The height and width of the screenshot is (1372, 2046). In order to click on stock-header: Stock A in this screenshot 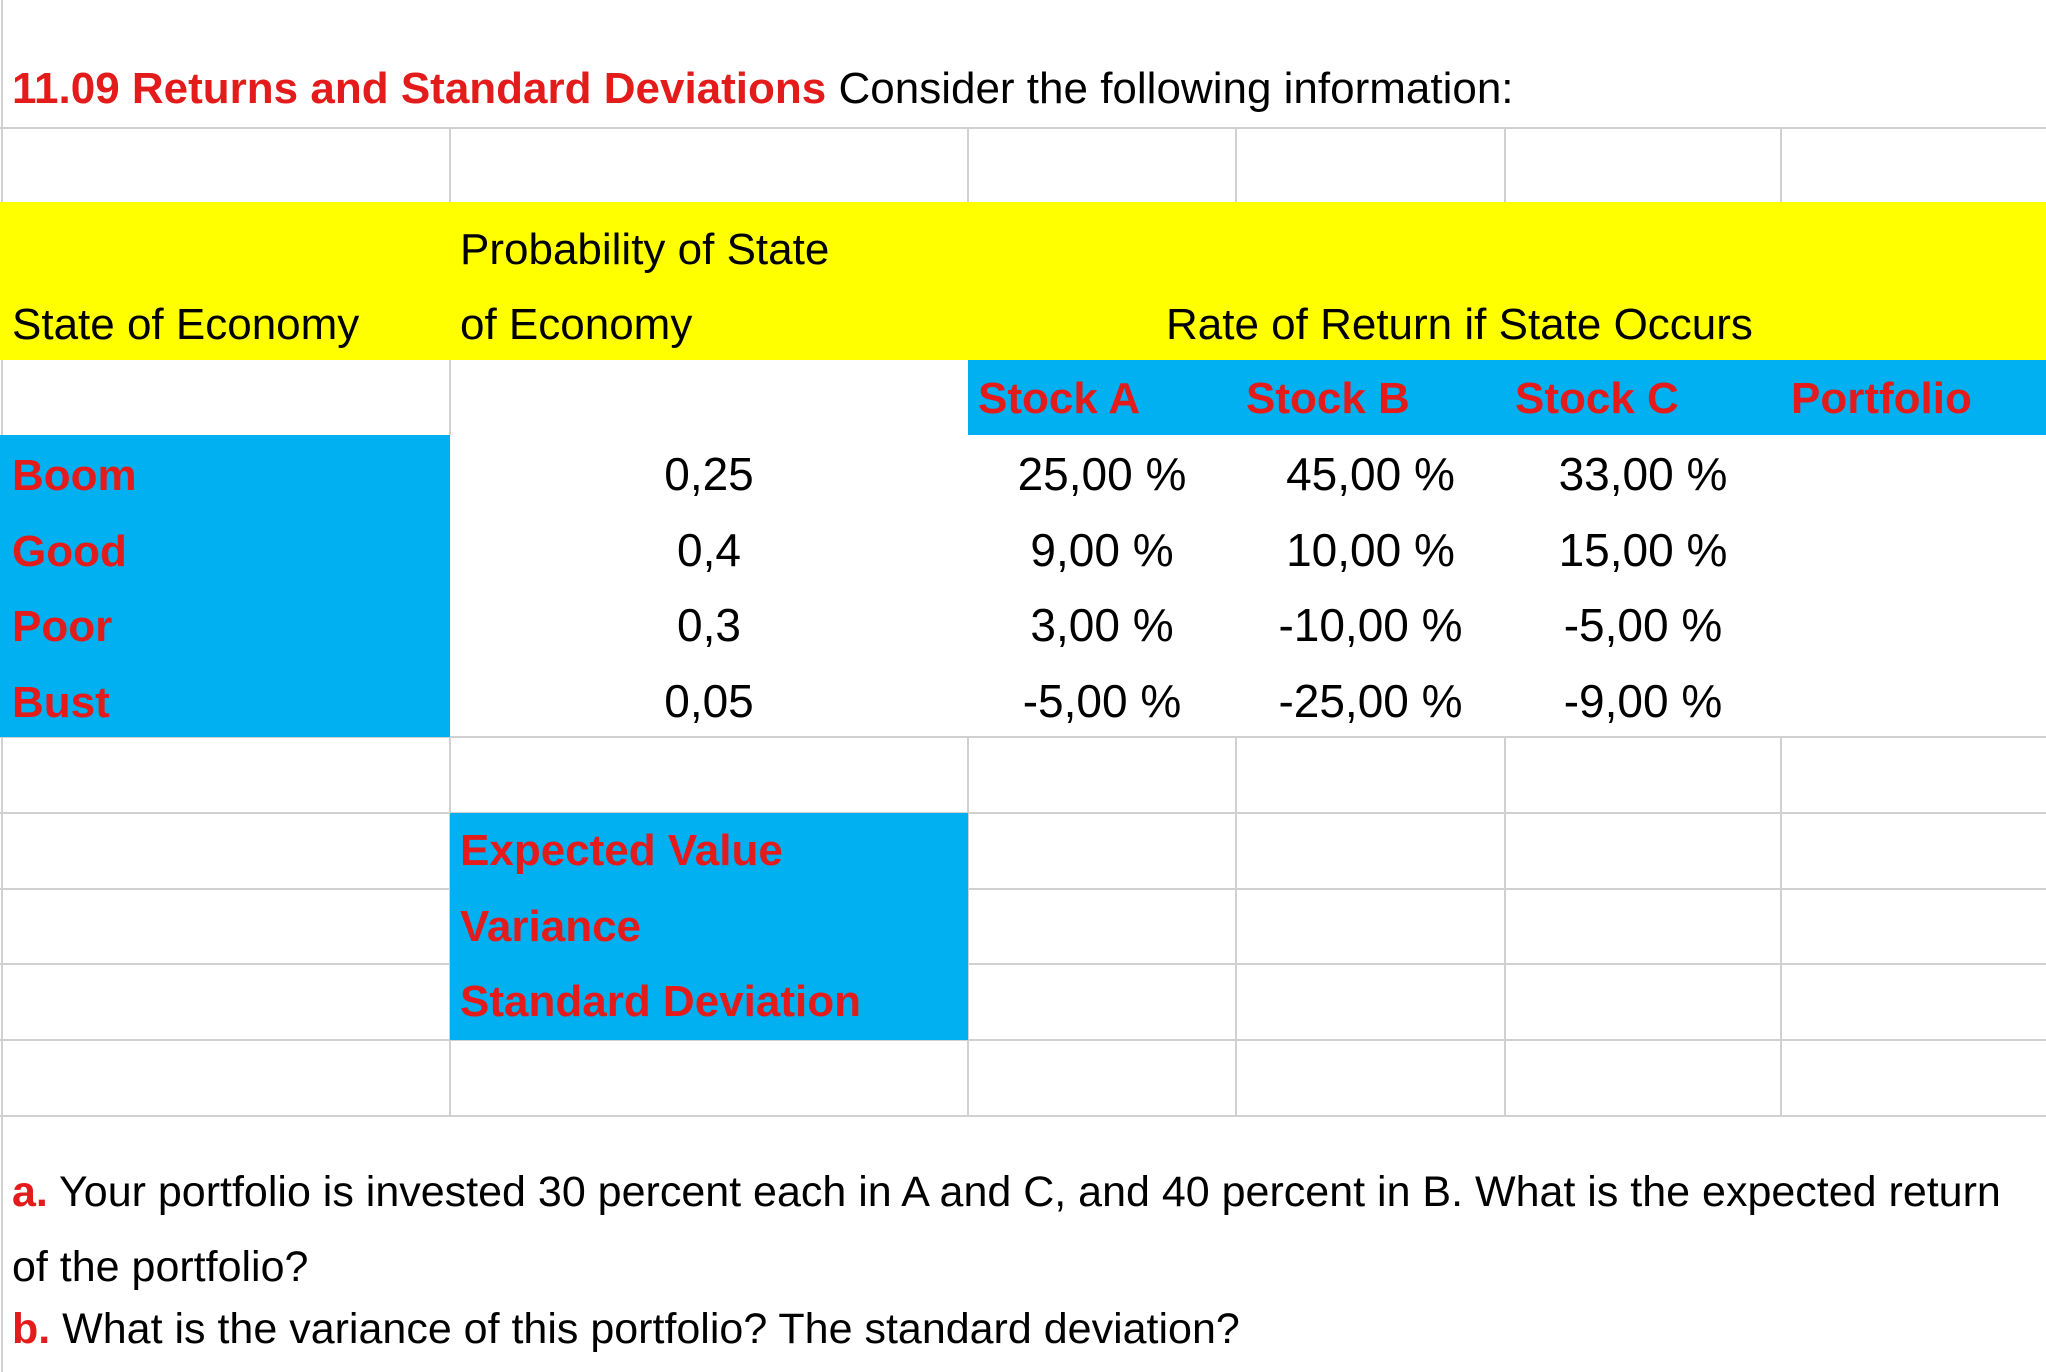, I will do `click(1059, 398)`.